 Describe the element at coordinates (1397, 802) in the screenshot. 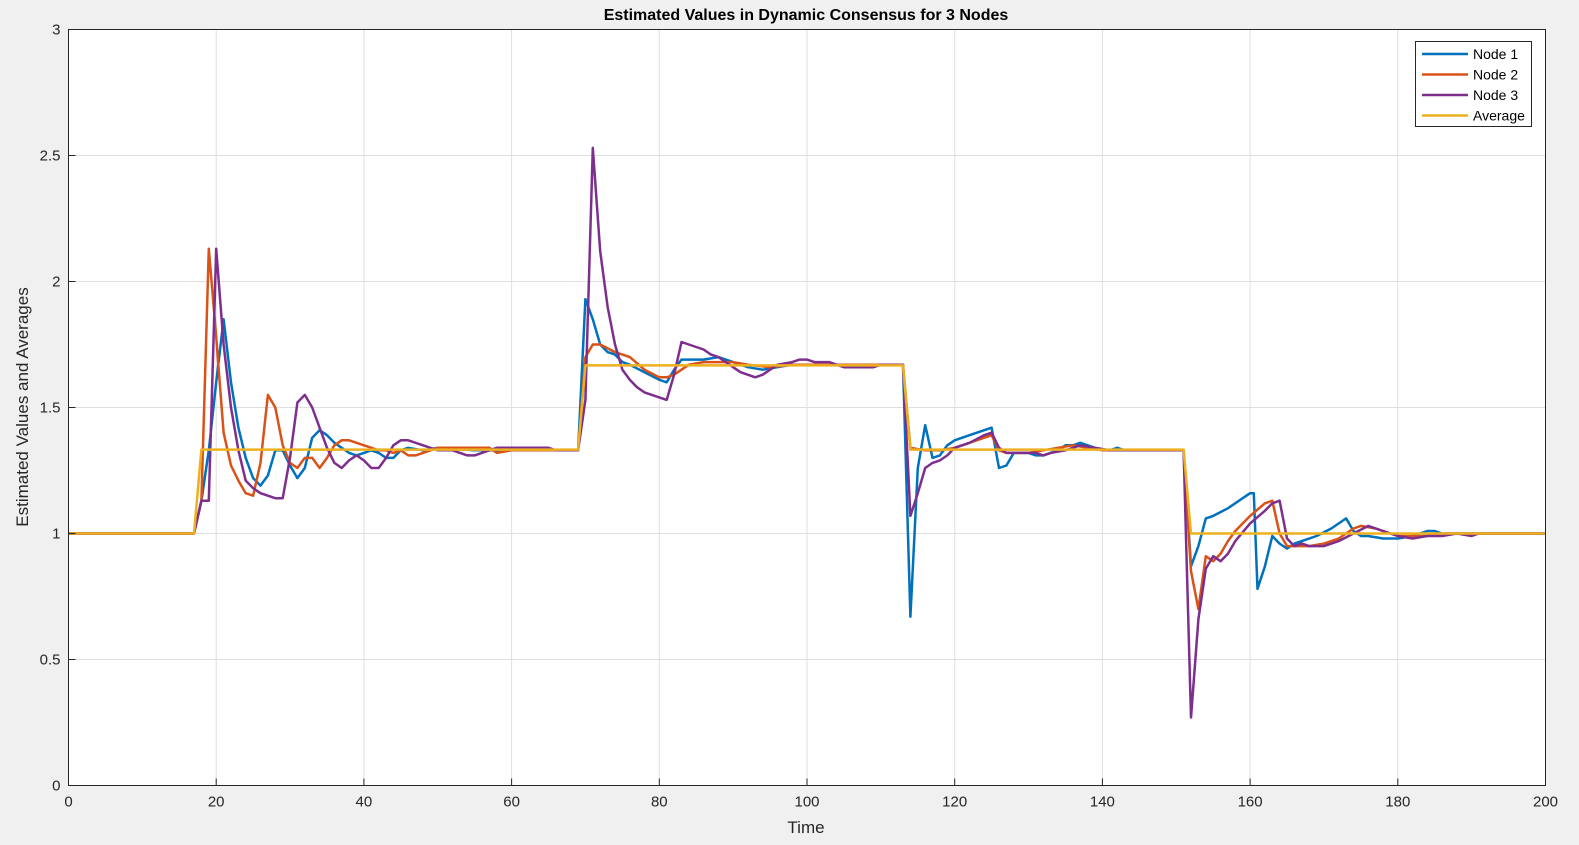

I see `x-tick-label: 180` at that location.